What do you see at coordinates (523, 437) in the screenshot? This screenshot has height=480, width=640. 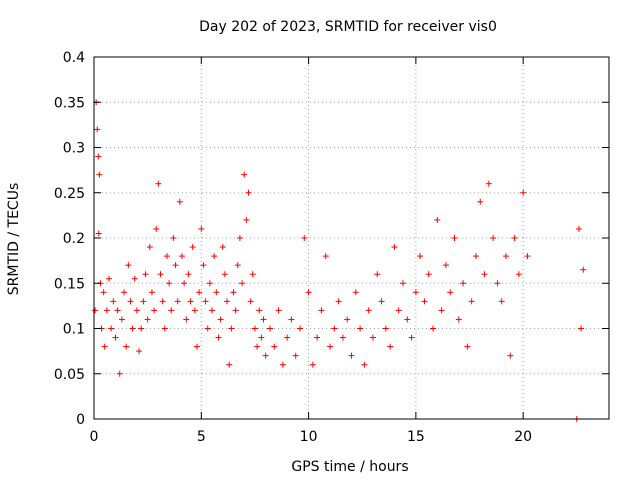 I see `x-tick-label: 20` at bounding box center [523, 437].